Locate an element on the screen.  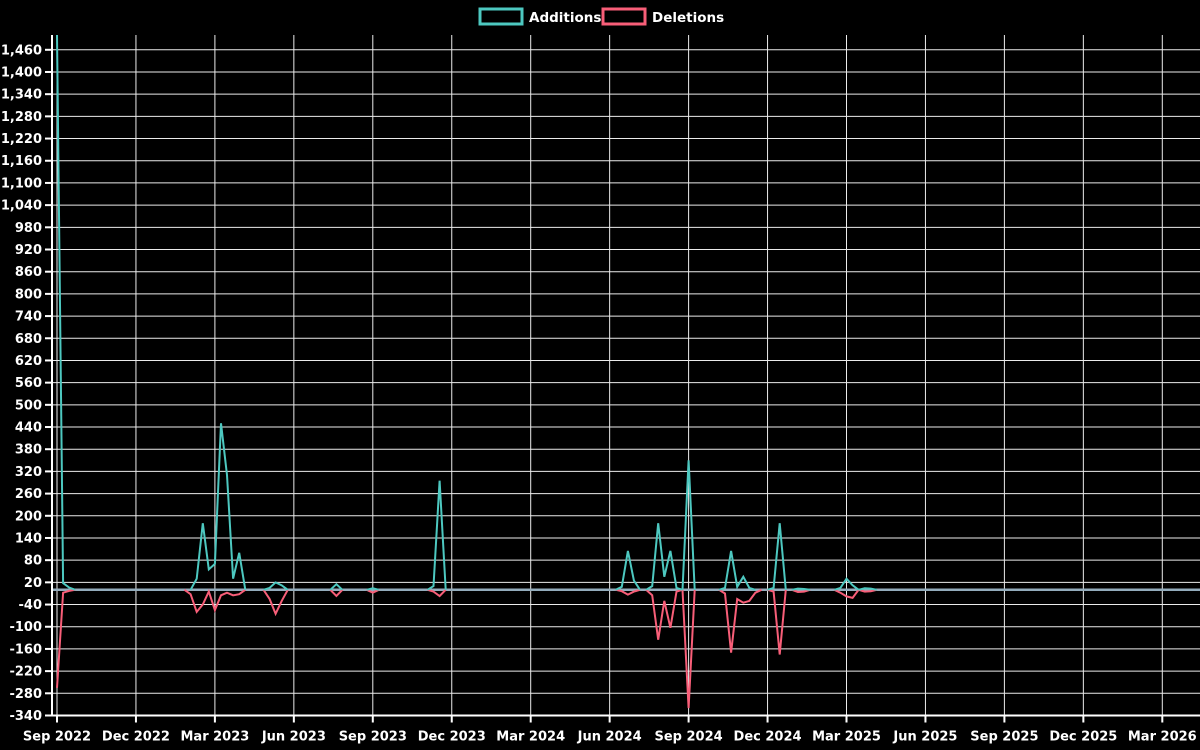
y-tick-label: 1,460 is located at coordinates (21, 50).